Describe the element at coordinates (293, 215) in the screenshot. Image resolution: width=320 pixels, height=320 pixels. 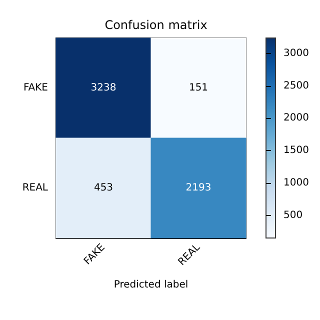
I see `color-bar-label: 500` at that location.